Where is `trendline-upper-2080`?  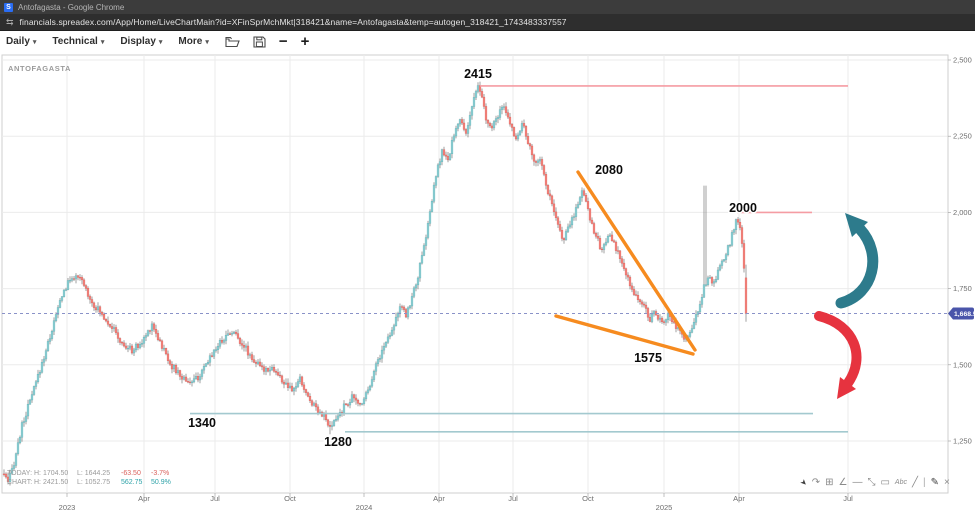
trendline-upper-2080 is located at coordinates (636, 261).